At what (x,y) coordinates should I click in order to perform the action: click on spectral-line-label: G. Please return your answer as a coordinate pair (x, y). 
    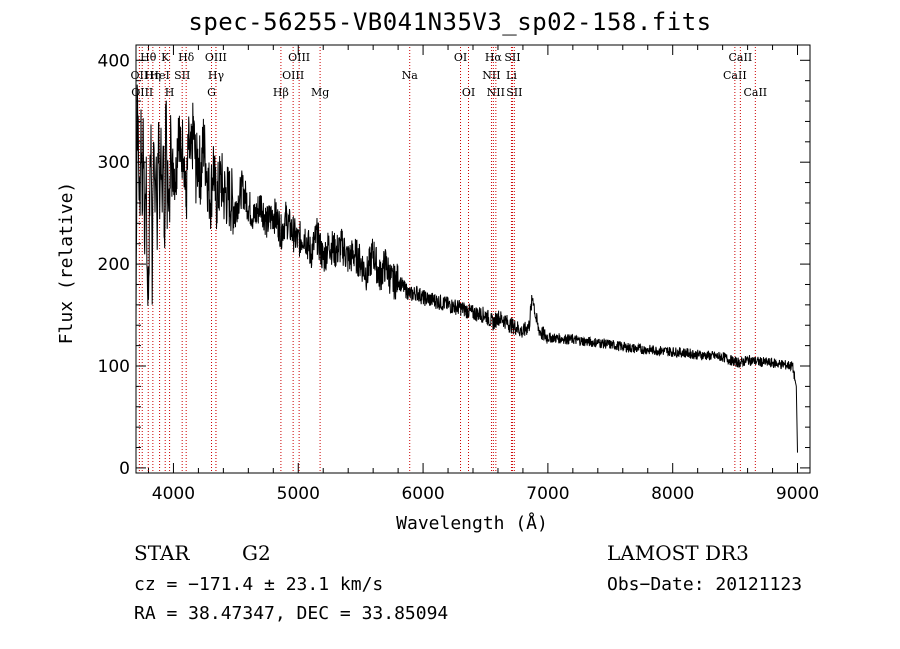
    Looking at the image, I should click on (211, 92).